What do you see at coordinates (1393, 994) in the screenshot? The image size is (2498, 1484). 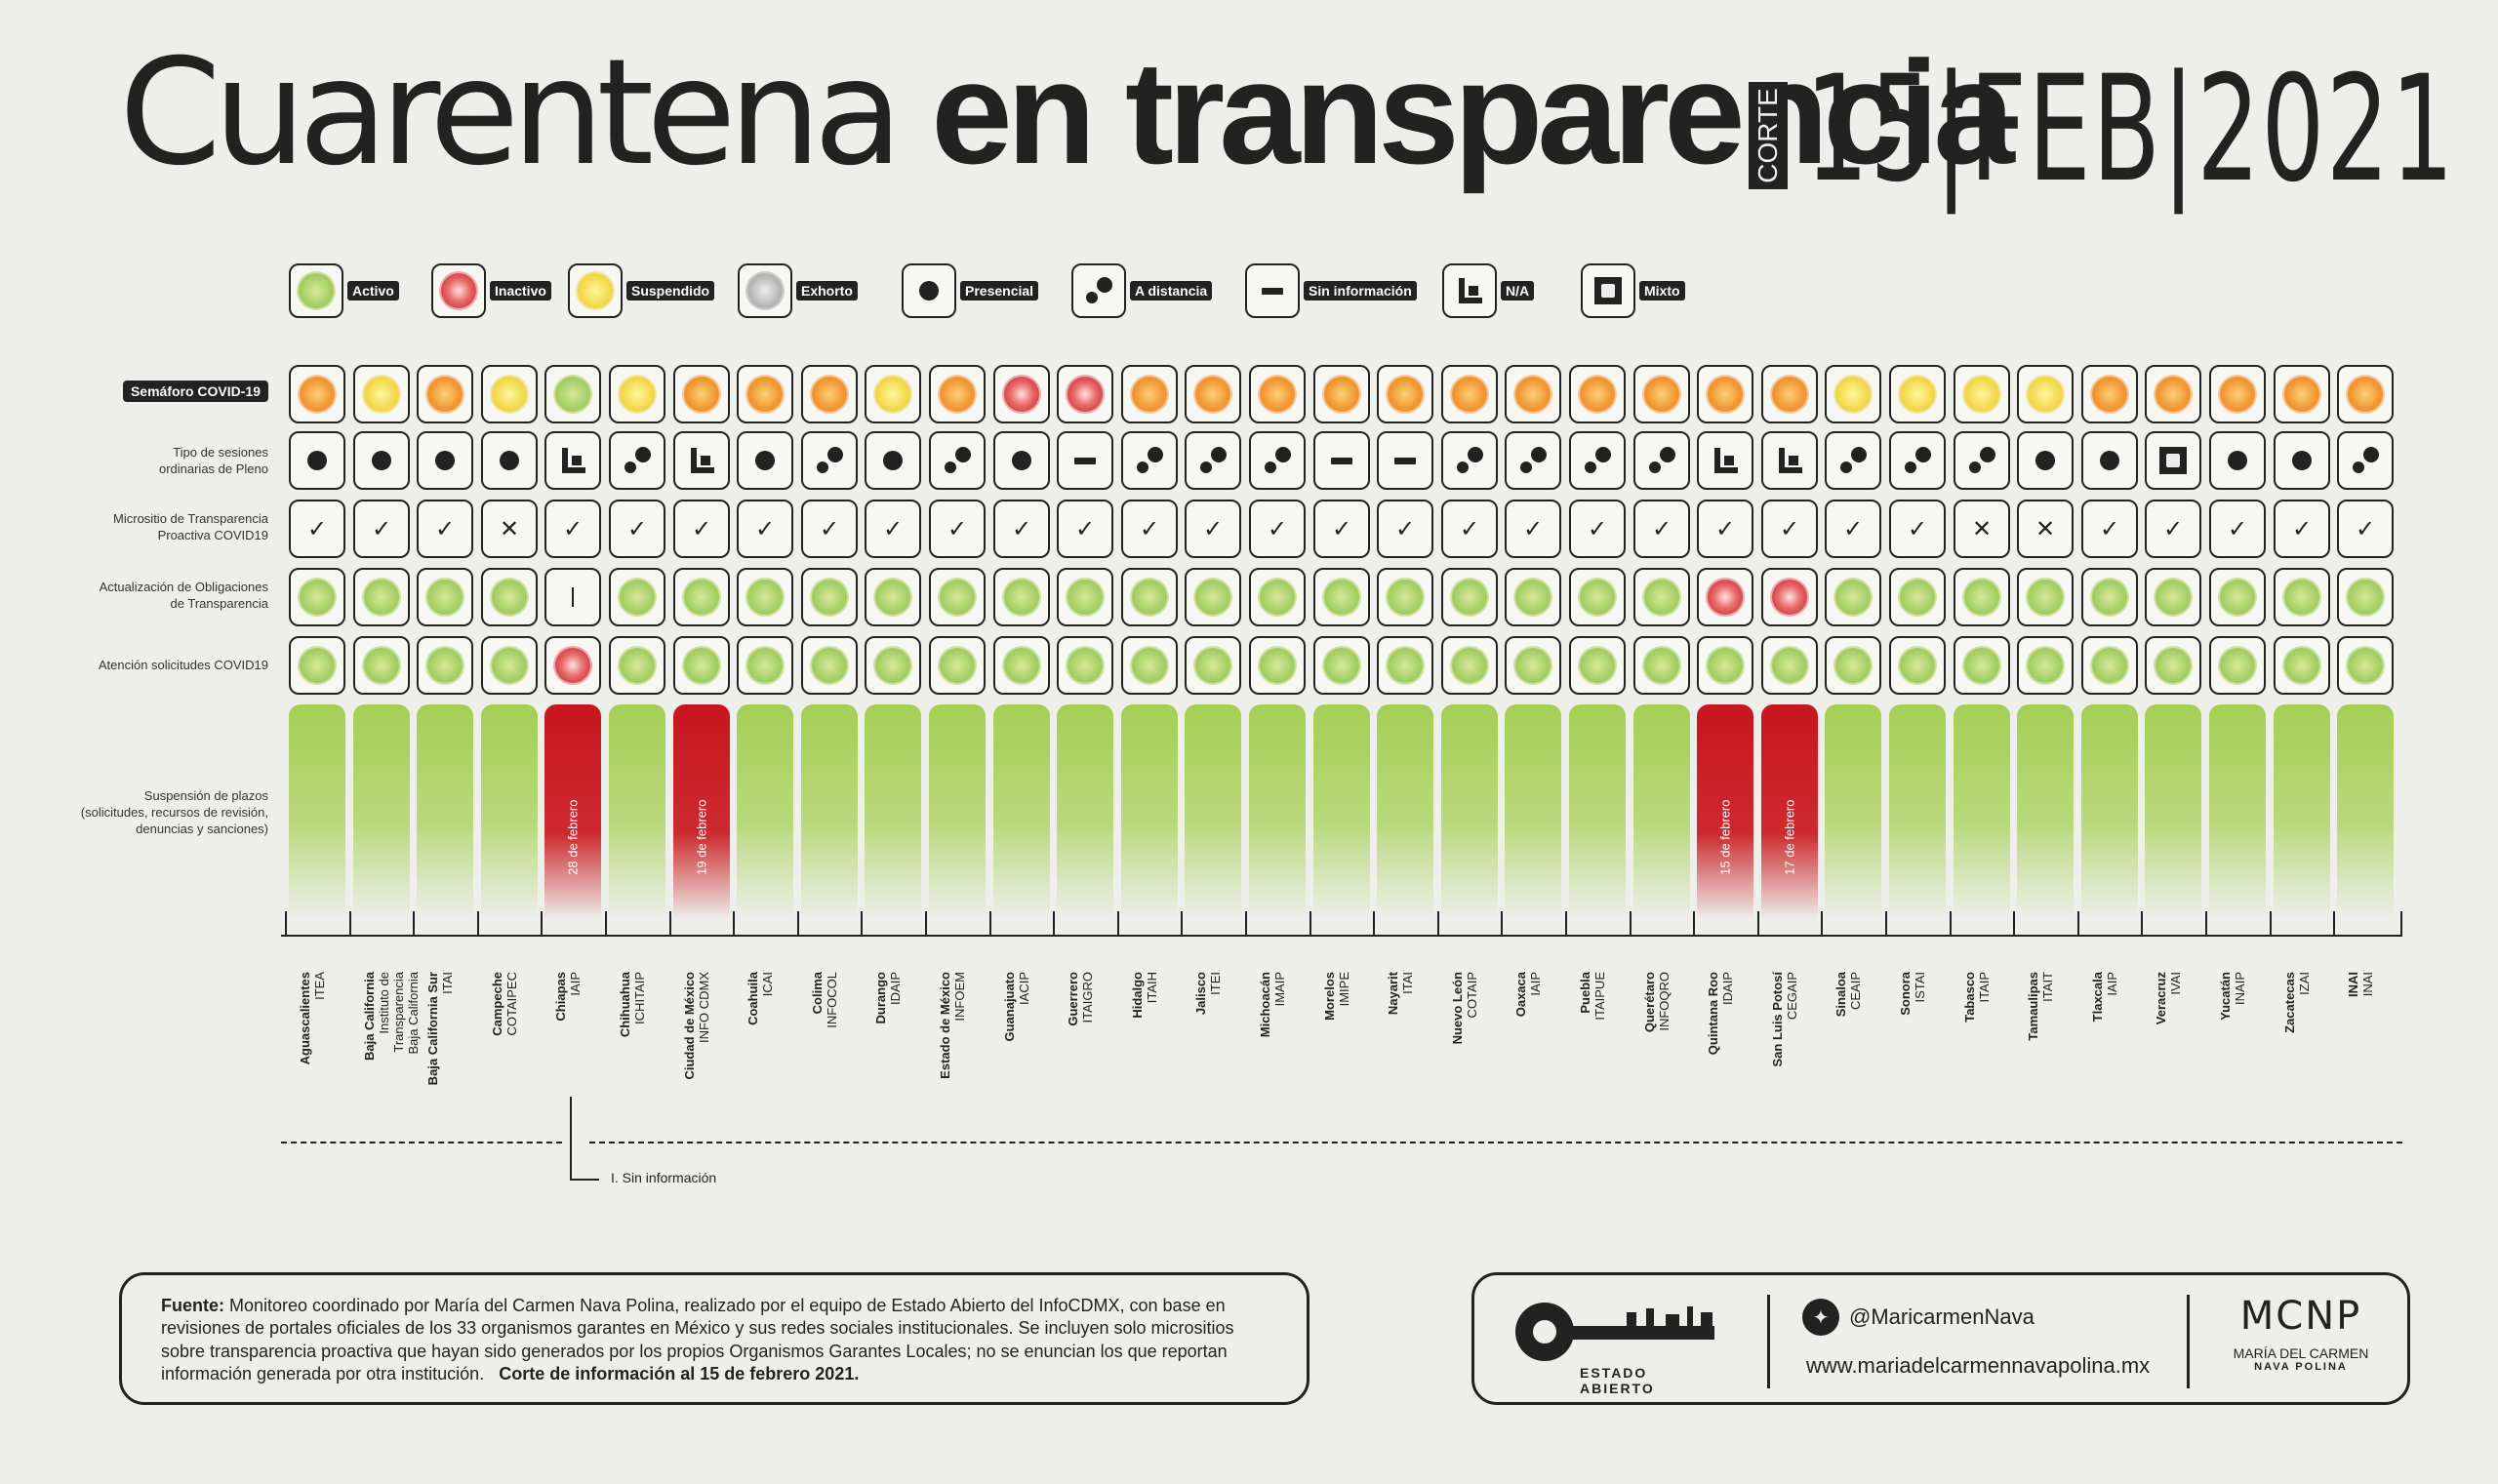 I see `state-name: Nayarit` at bounding box center [1393, 994].